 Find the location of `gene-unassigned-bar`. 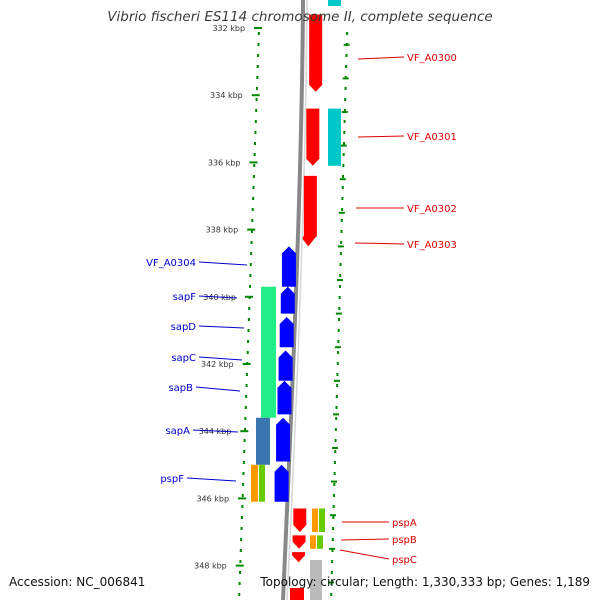

gene-unassigned-bar is located at coordinates (316, 580).